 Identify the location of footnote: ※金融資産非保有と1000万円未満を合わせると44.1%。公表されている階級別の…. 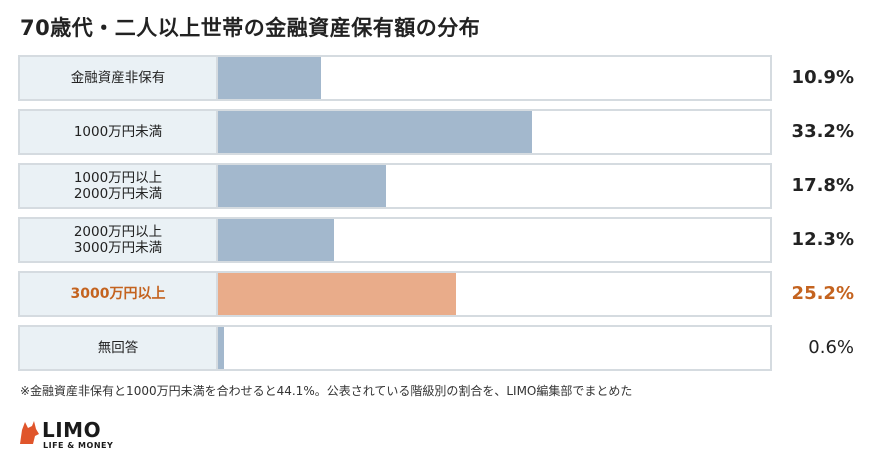
(326, 391).